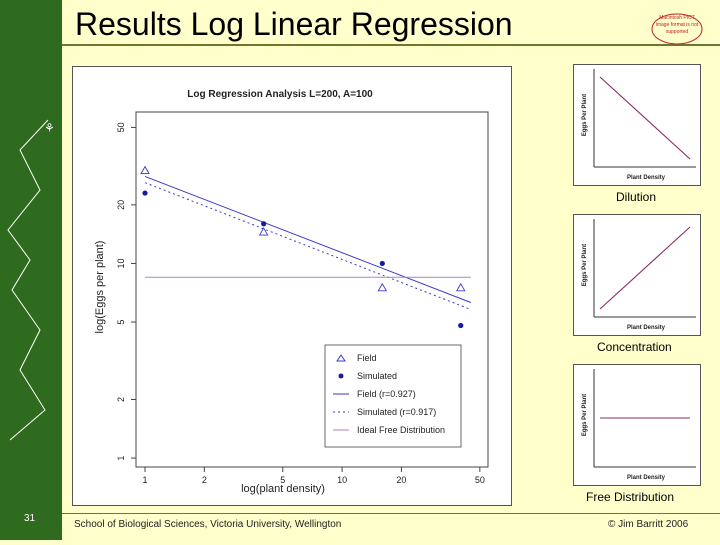  What do you see at coordinates (31, 280) in the screenshot?
I see `sidebar-decoration: ⚘` at bounding box center [31, 280].